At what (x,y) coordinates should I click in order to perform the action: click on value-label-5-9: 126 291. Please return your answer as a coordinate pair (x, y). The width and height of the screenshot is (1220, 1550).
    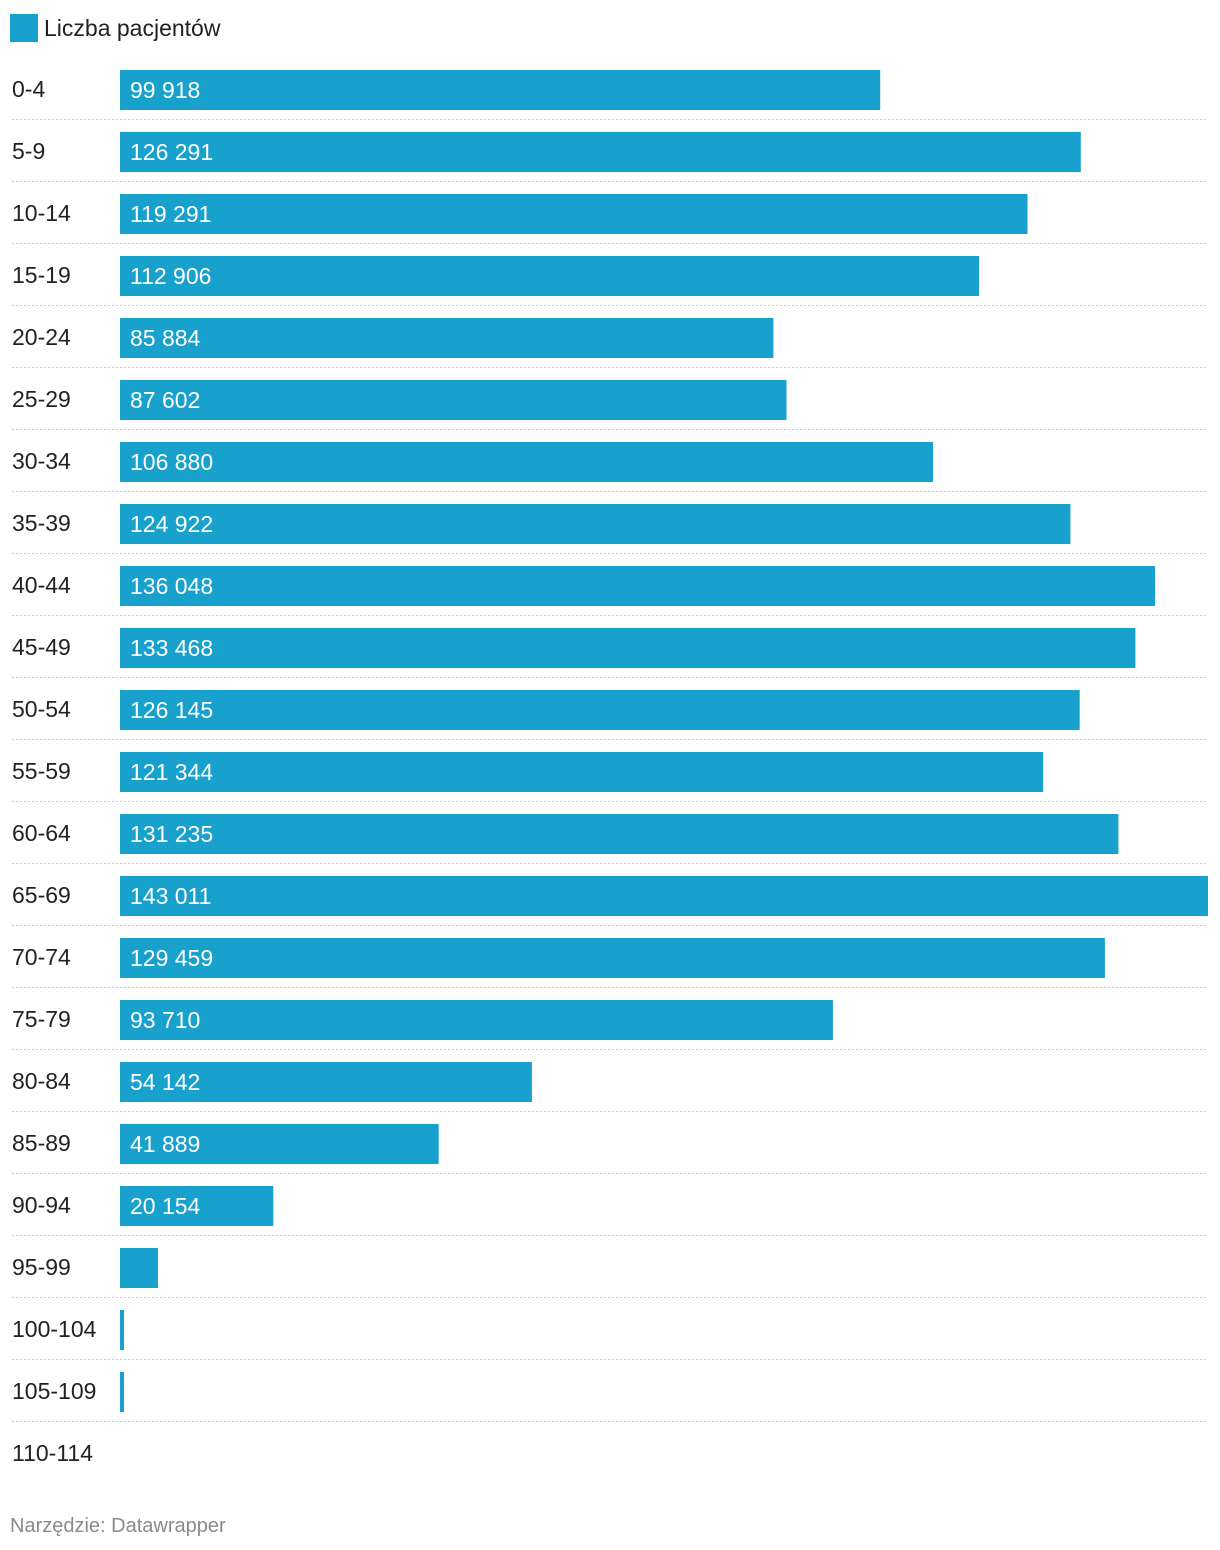
    Looking at the image, I should click on (171, 152).